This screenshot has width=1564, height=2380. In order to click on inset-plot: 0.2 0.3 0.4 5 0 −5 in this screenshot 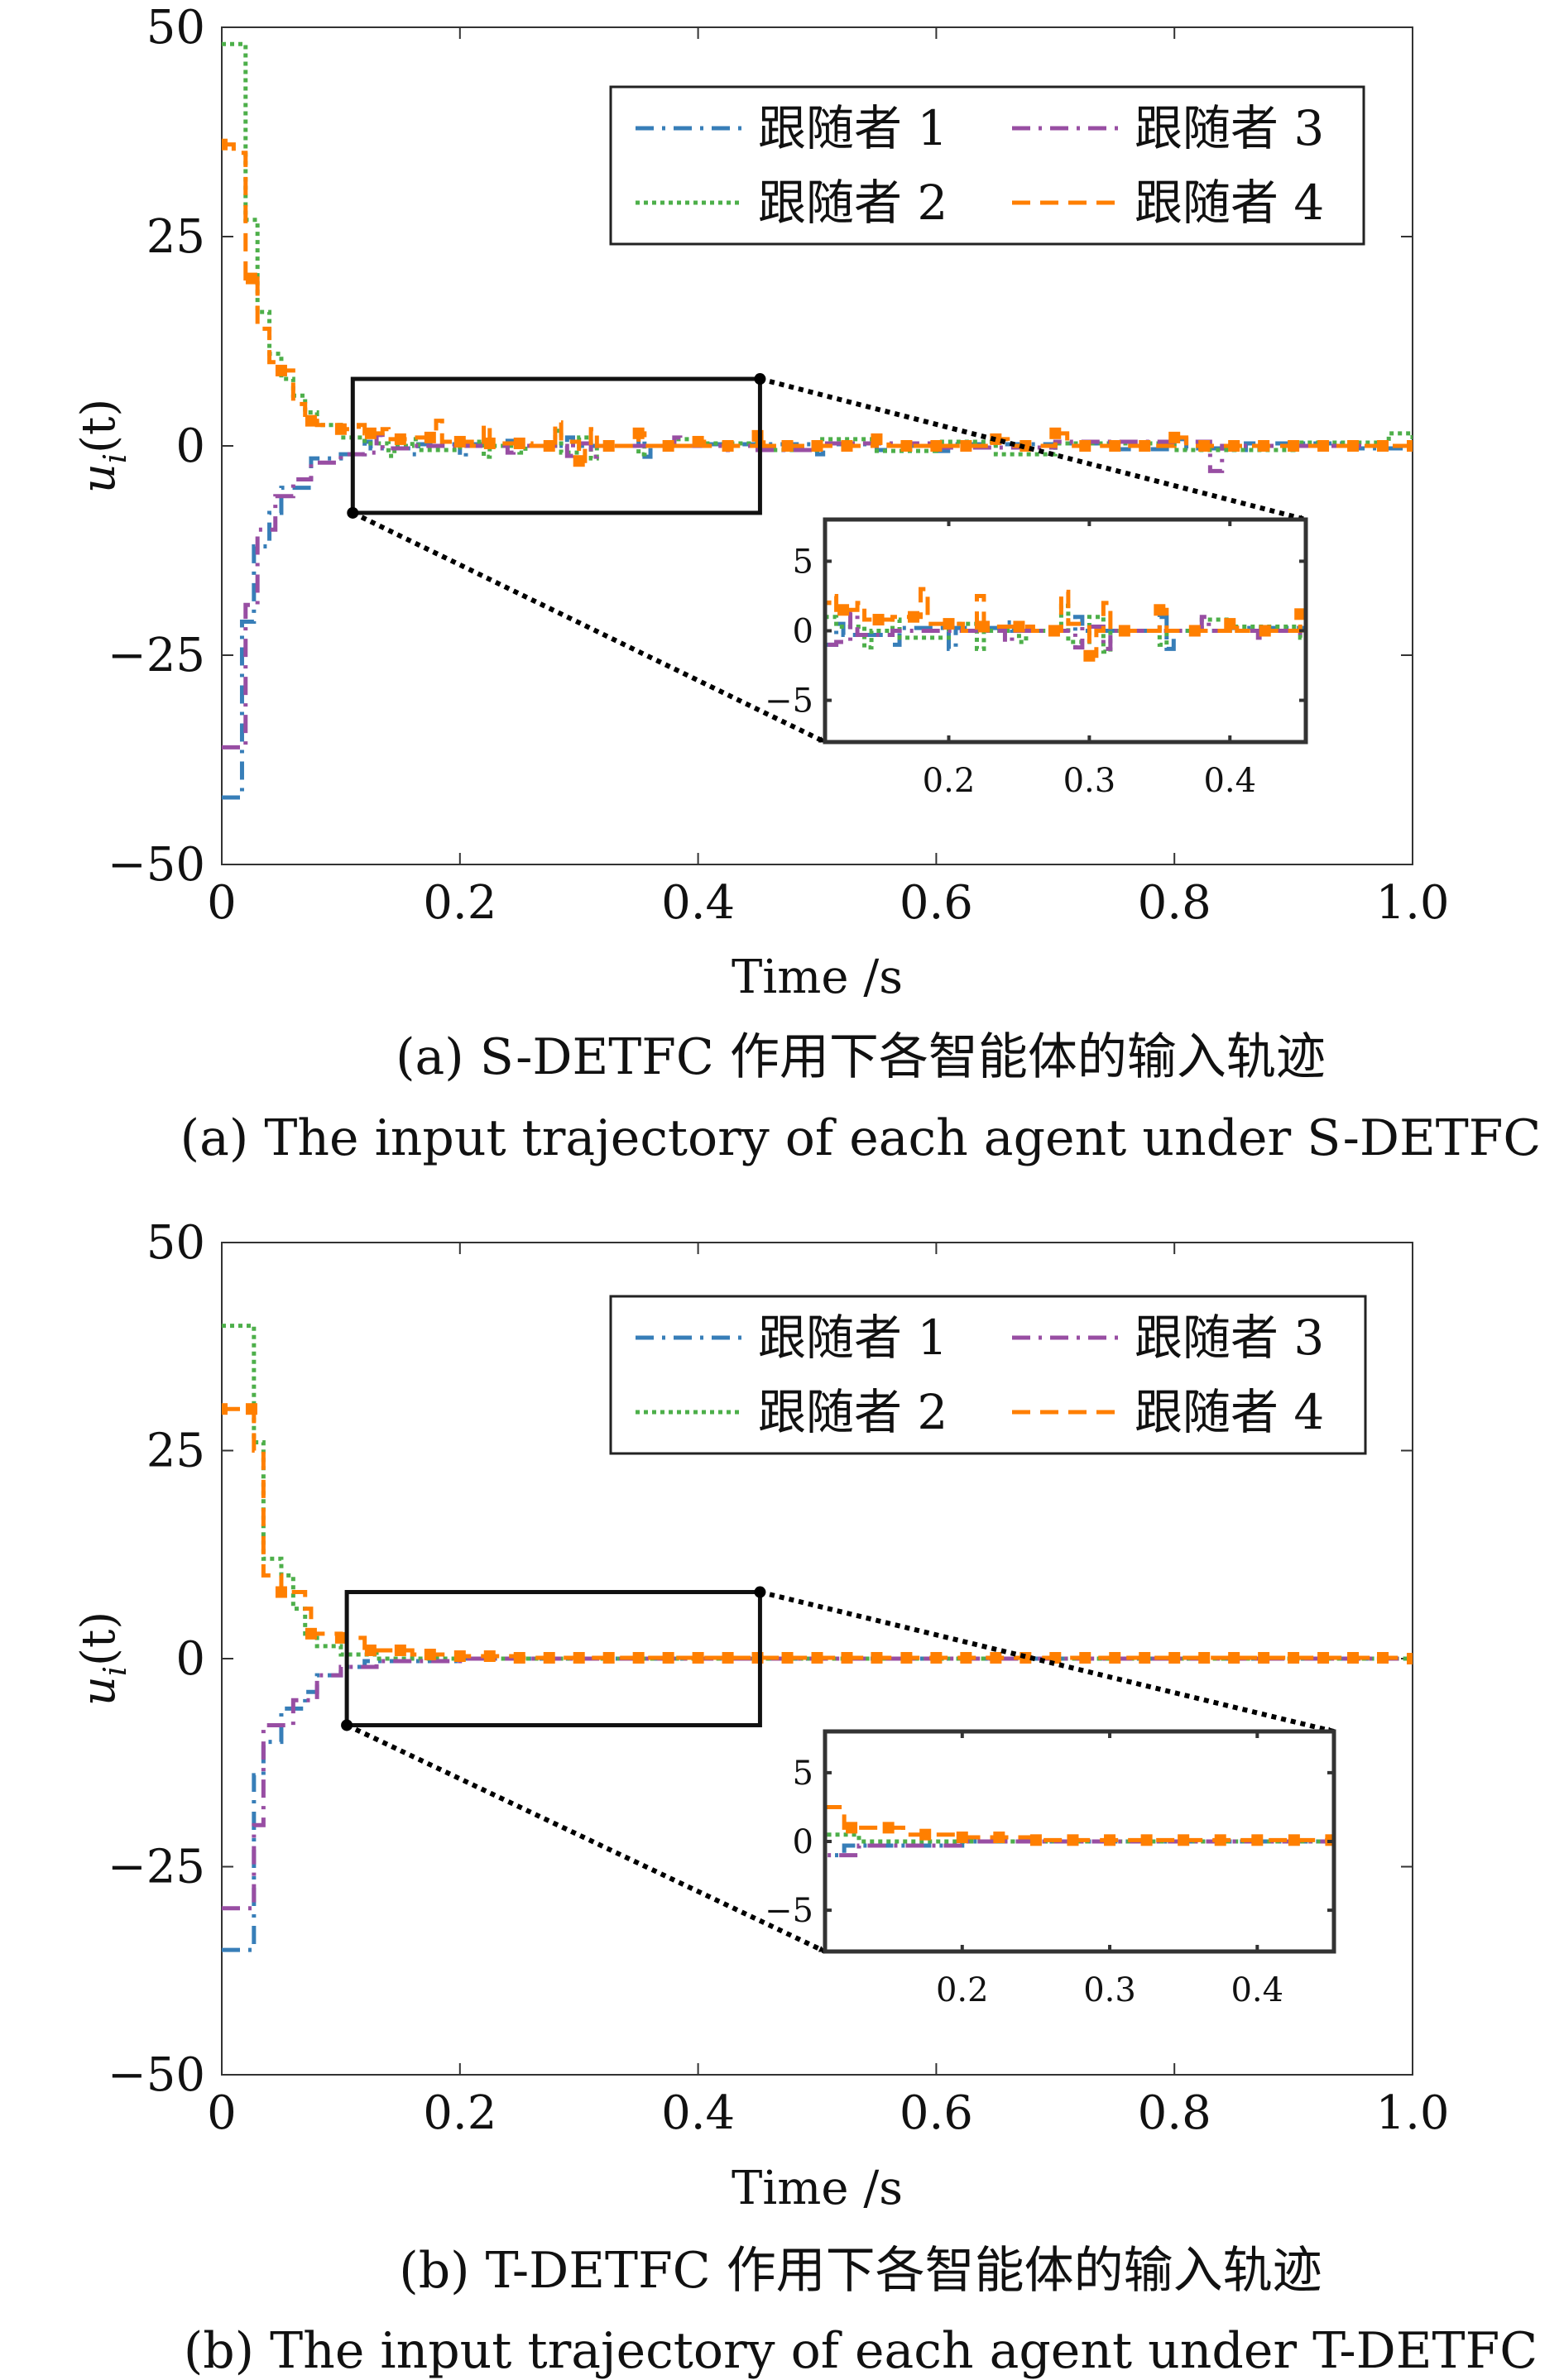, I will do `click(1051, 1869)`.